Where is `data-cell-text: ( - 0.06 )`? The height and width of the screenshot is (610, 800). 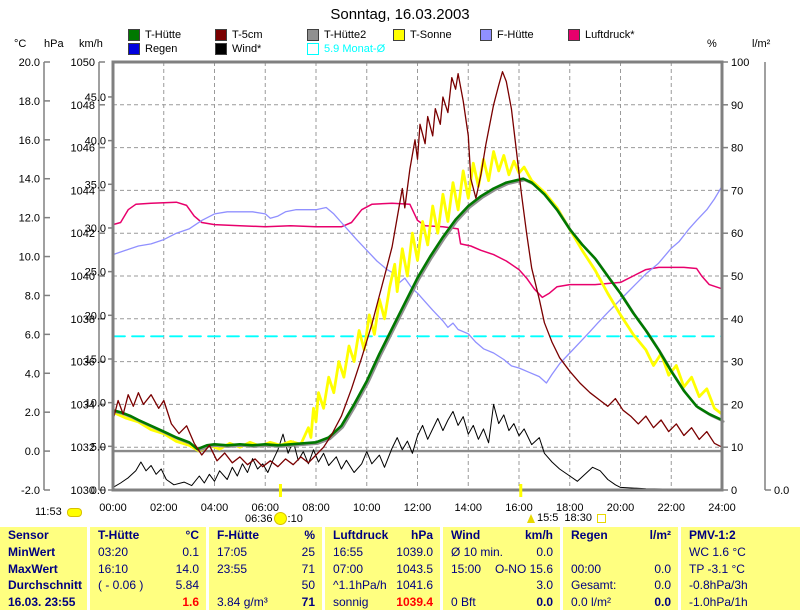 data-cell-text: ( - 0.06 ) is located at coordinates (121, 585).